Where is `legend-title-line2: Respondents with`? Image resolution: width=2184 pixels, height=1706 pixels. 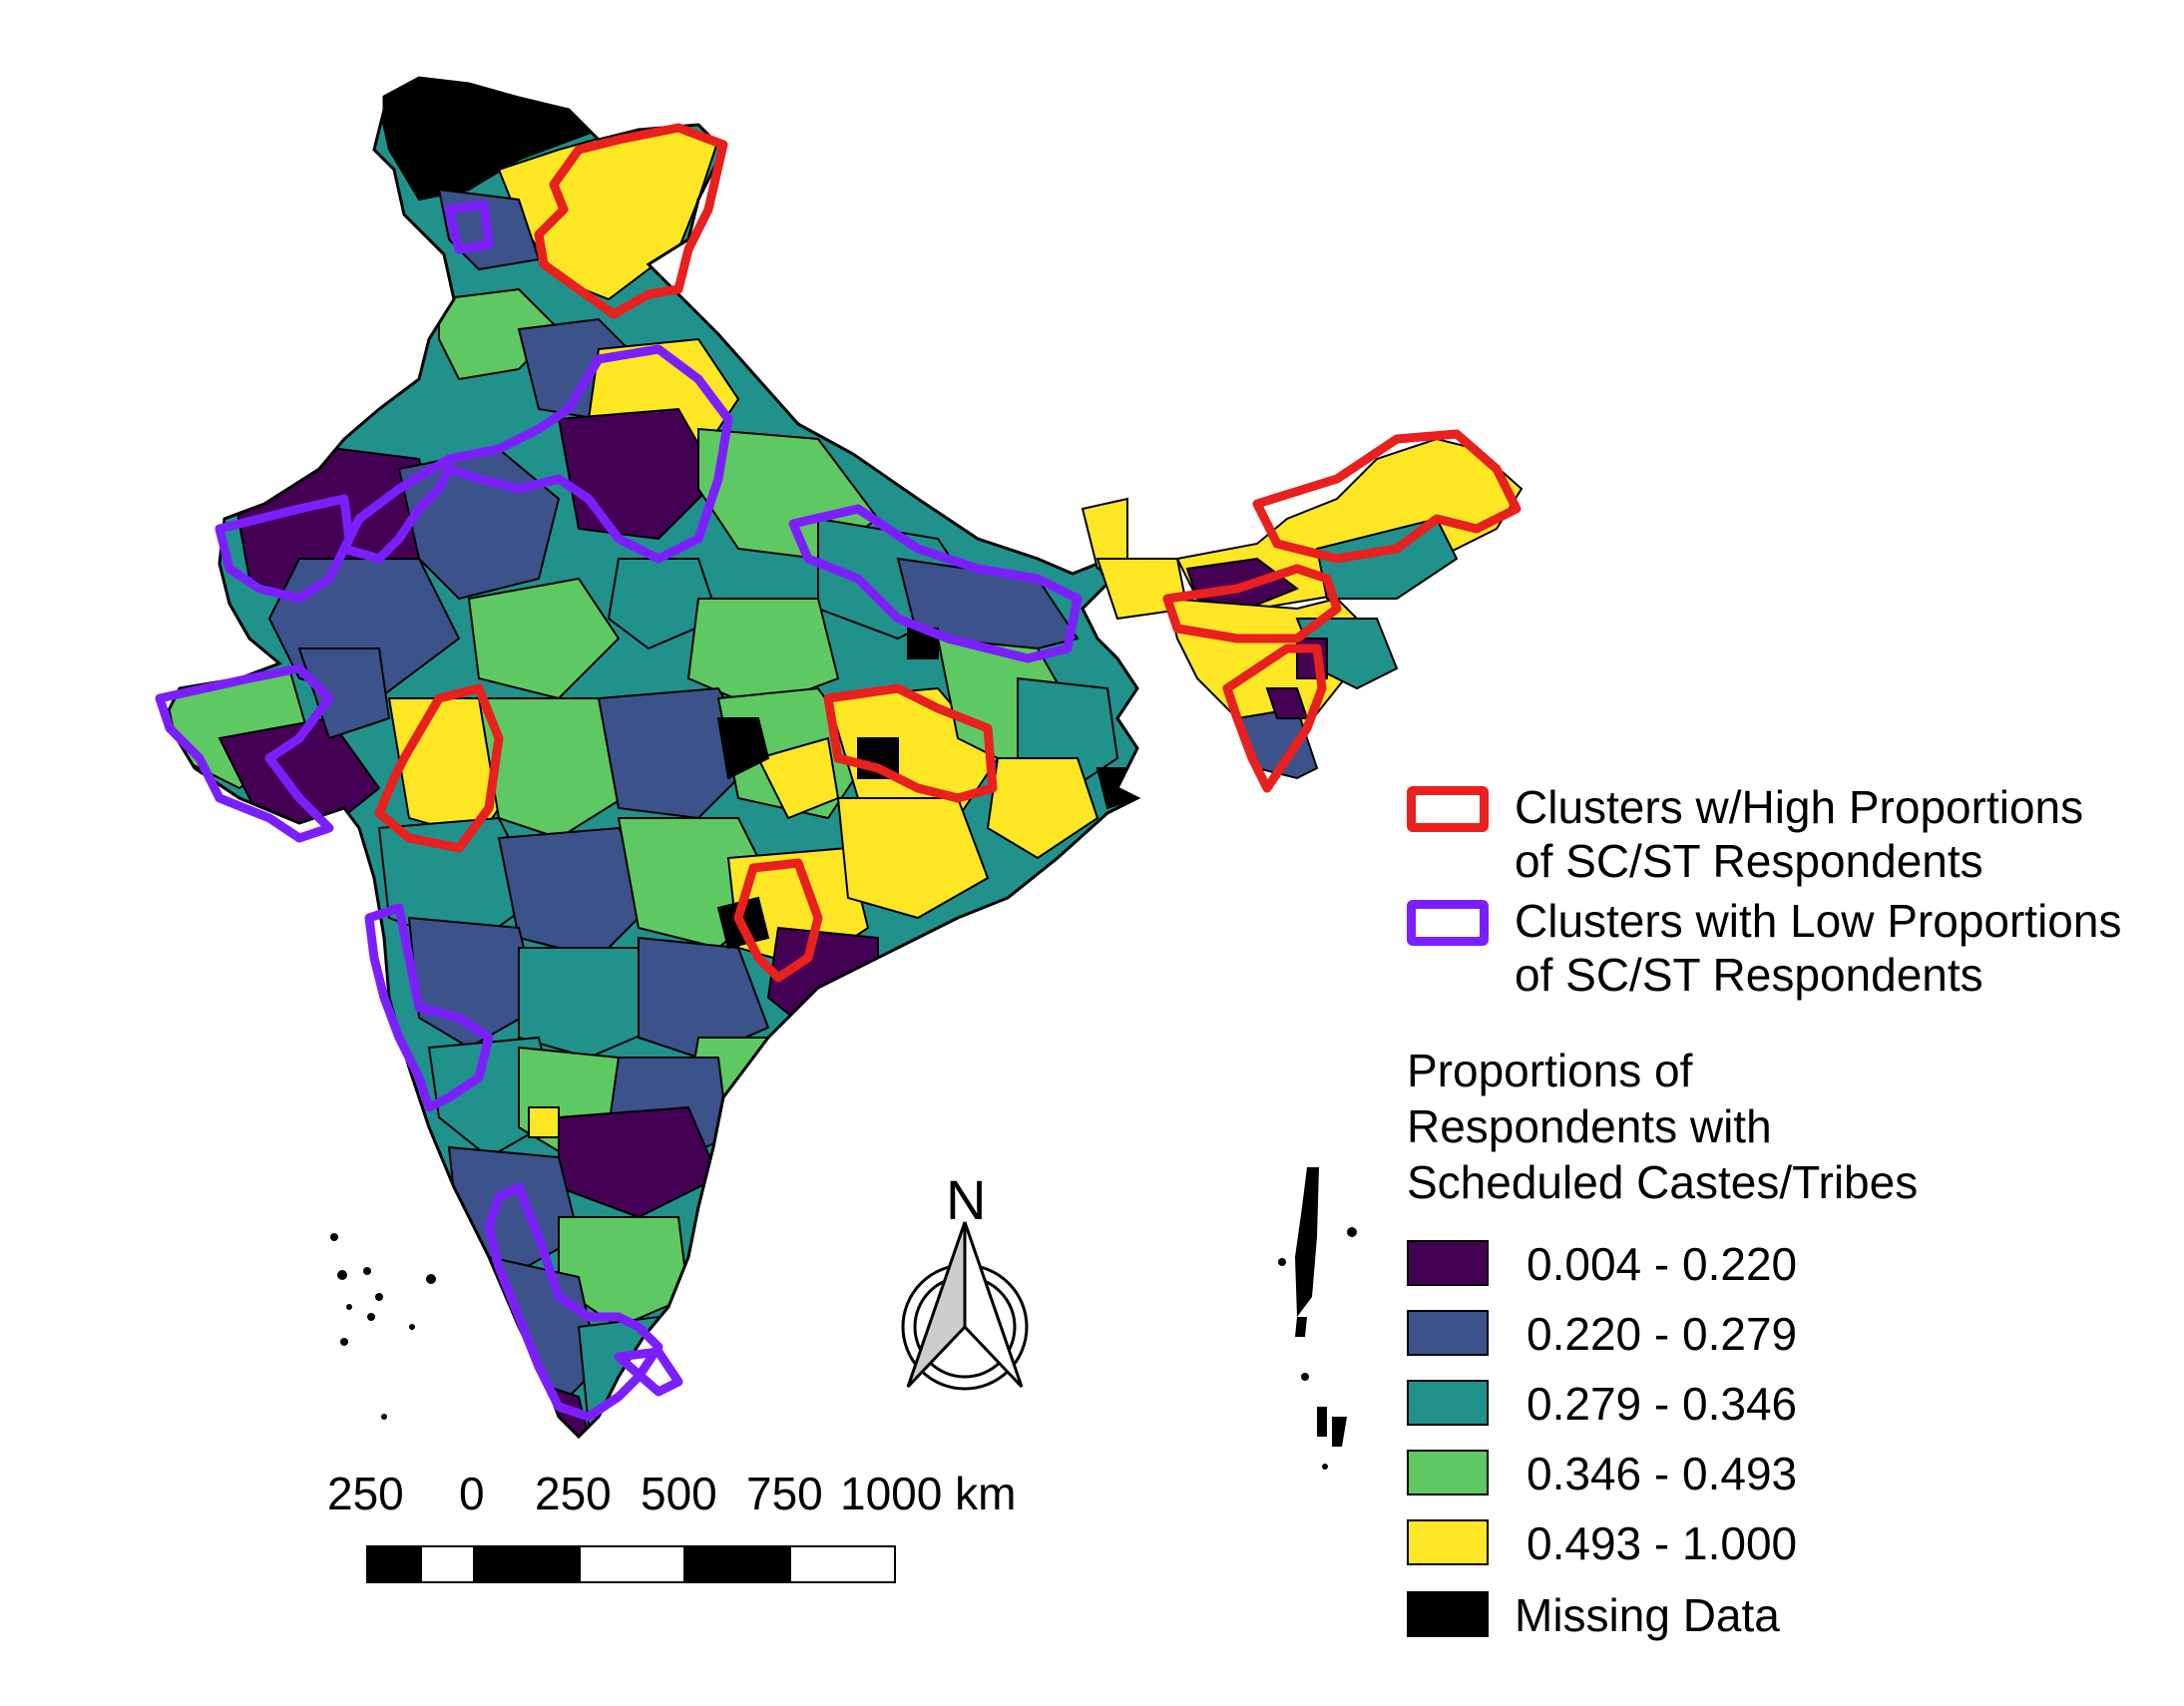
legend-title-line2: Respondents with is located at coordinates (1589, 1126).